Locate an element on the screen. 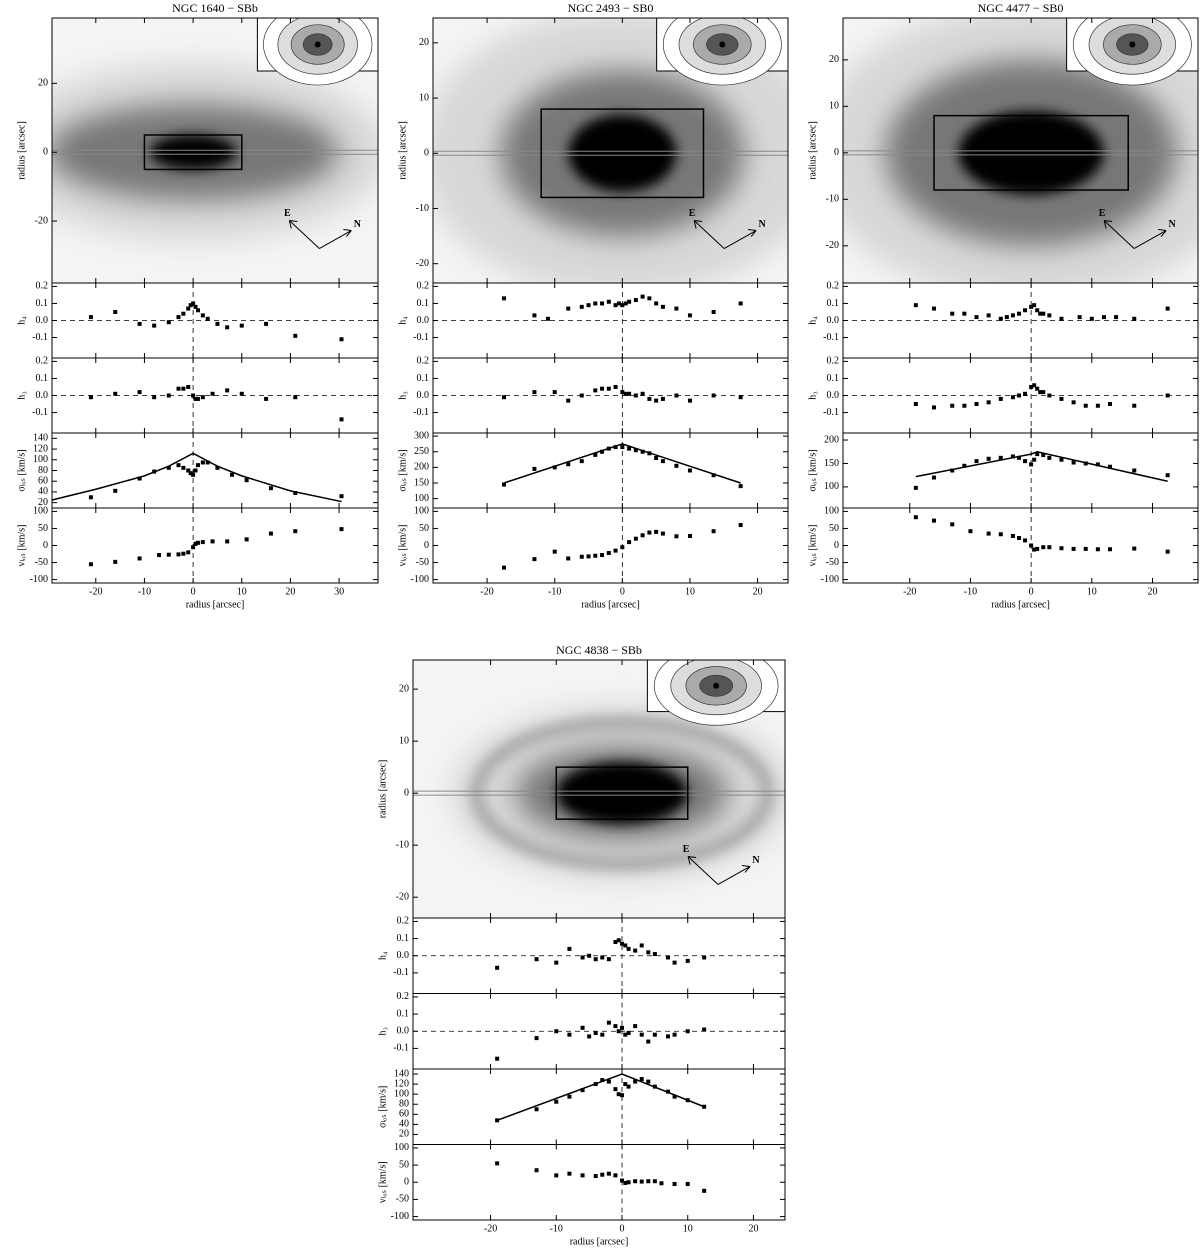 This screenshot has height=1258, width=1200. inset-core is located at coordinates (722, 44).